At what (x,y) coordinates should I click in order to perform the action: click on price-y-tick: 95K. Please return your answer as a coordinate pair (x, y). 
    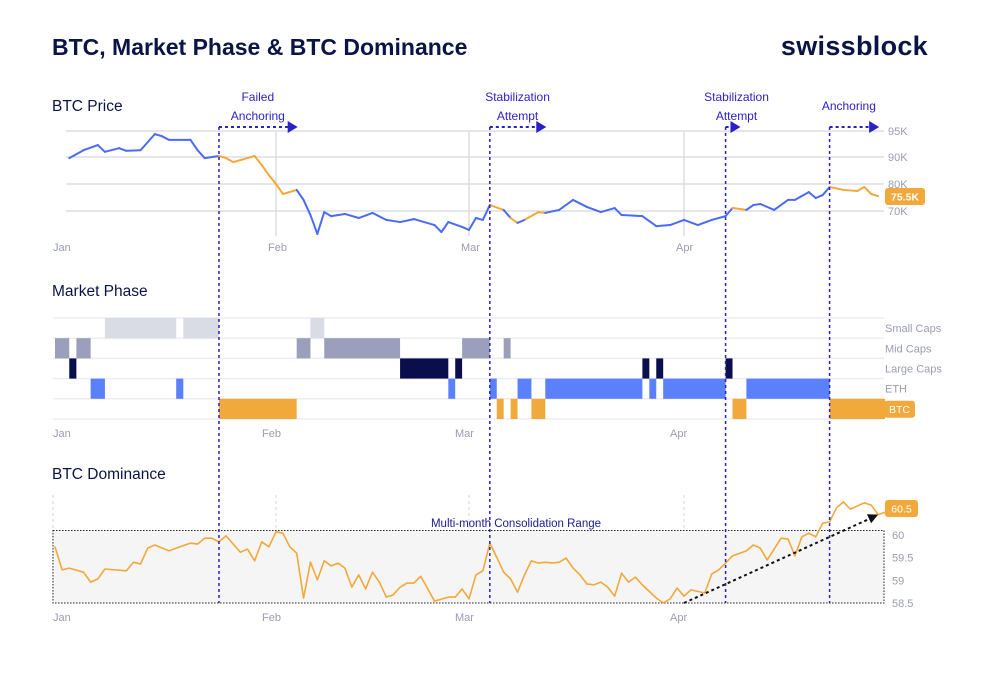
    Looking at the image, I should click on (898, 132).